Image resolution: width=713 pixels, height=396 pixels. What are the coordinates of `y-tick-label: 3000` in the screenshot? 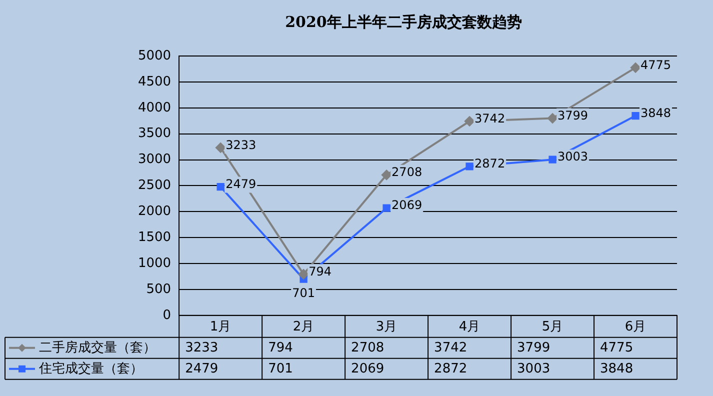 It's located at (155, 160).